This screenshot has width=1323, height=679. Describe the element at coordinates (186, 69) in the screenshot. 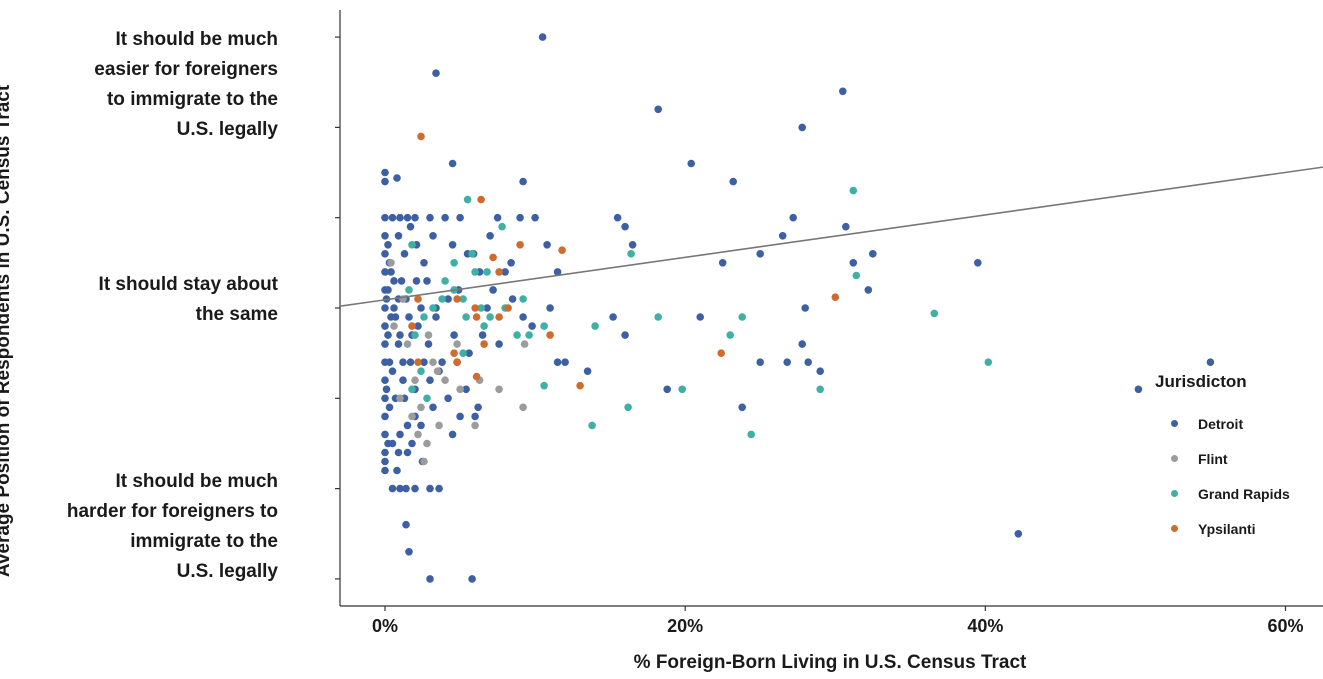

I see `y-category-label-line: easier for foreigners` at that location.